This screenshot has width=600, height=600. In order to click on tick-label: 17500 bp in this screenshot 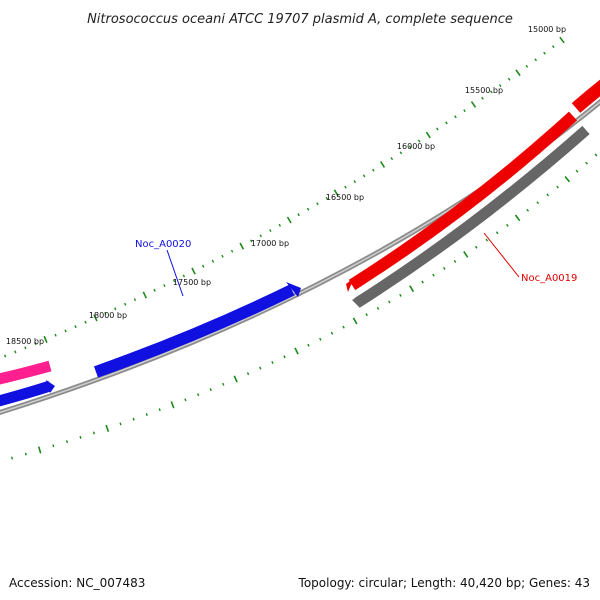, I will do `click(192, 282)`.